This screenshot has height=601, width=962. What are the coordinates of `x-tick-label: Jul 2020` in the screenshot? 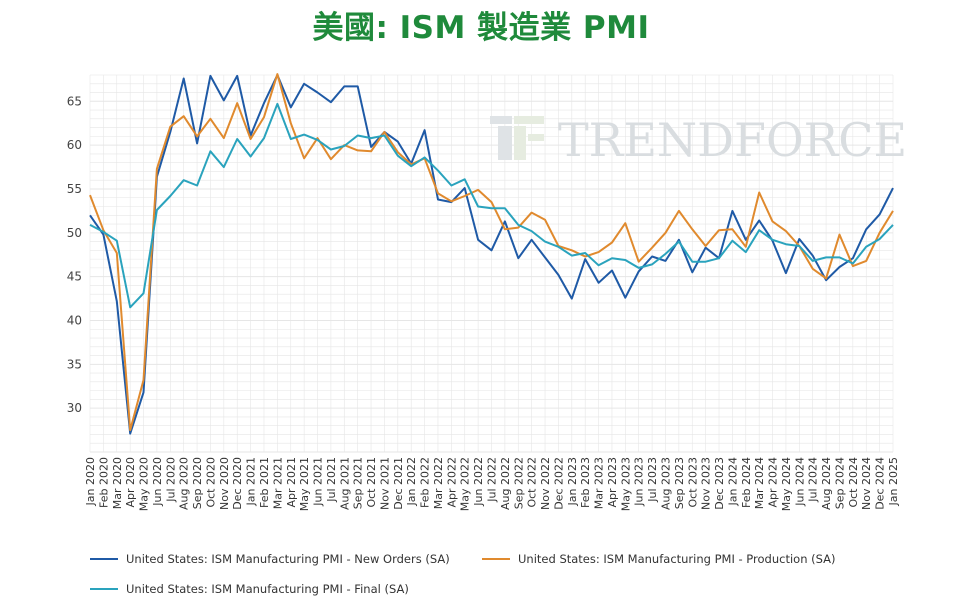 It's located at (170, 480).